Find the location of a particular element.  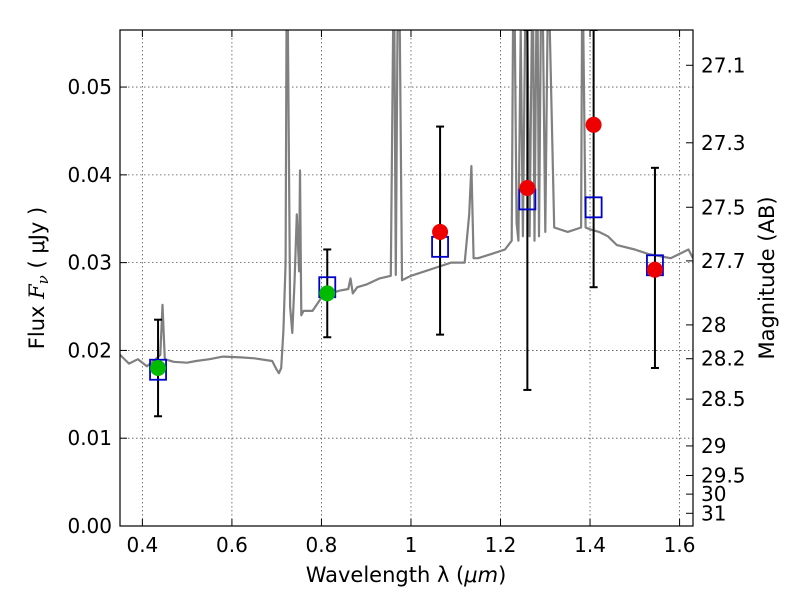

y2-tick-label: 27.3 is located at coordinates (723, 143).